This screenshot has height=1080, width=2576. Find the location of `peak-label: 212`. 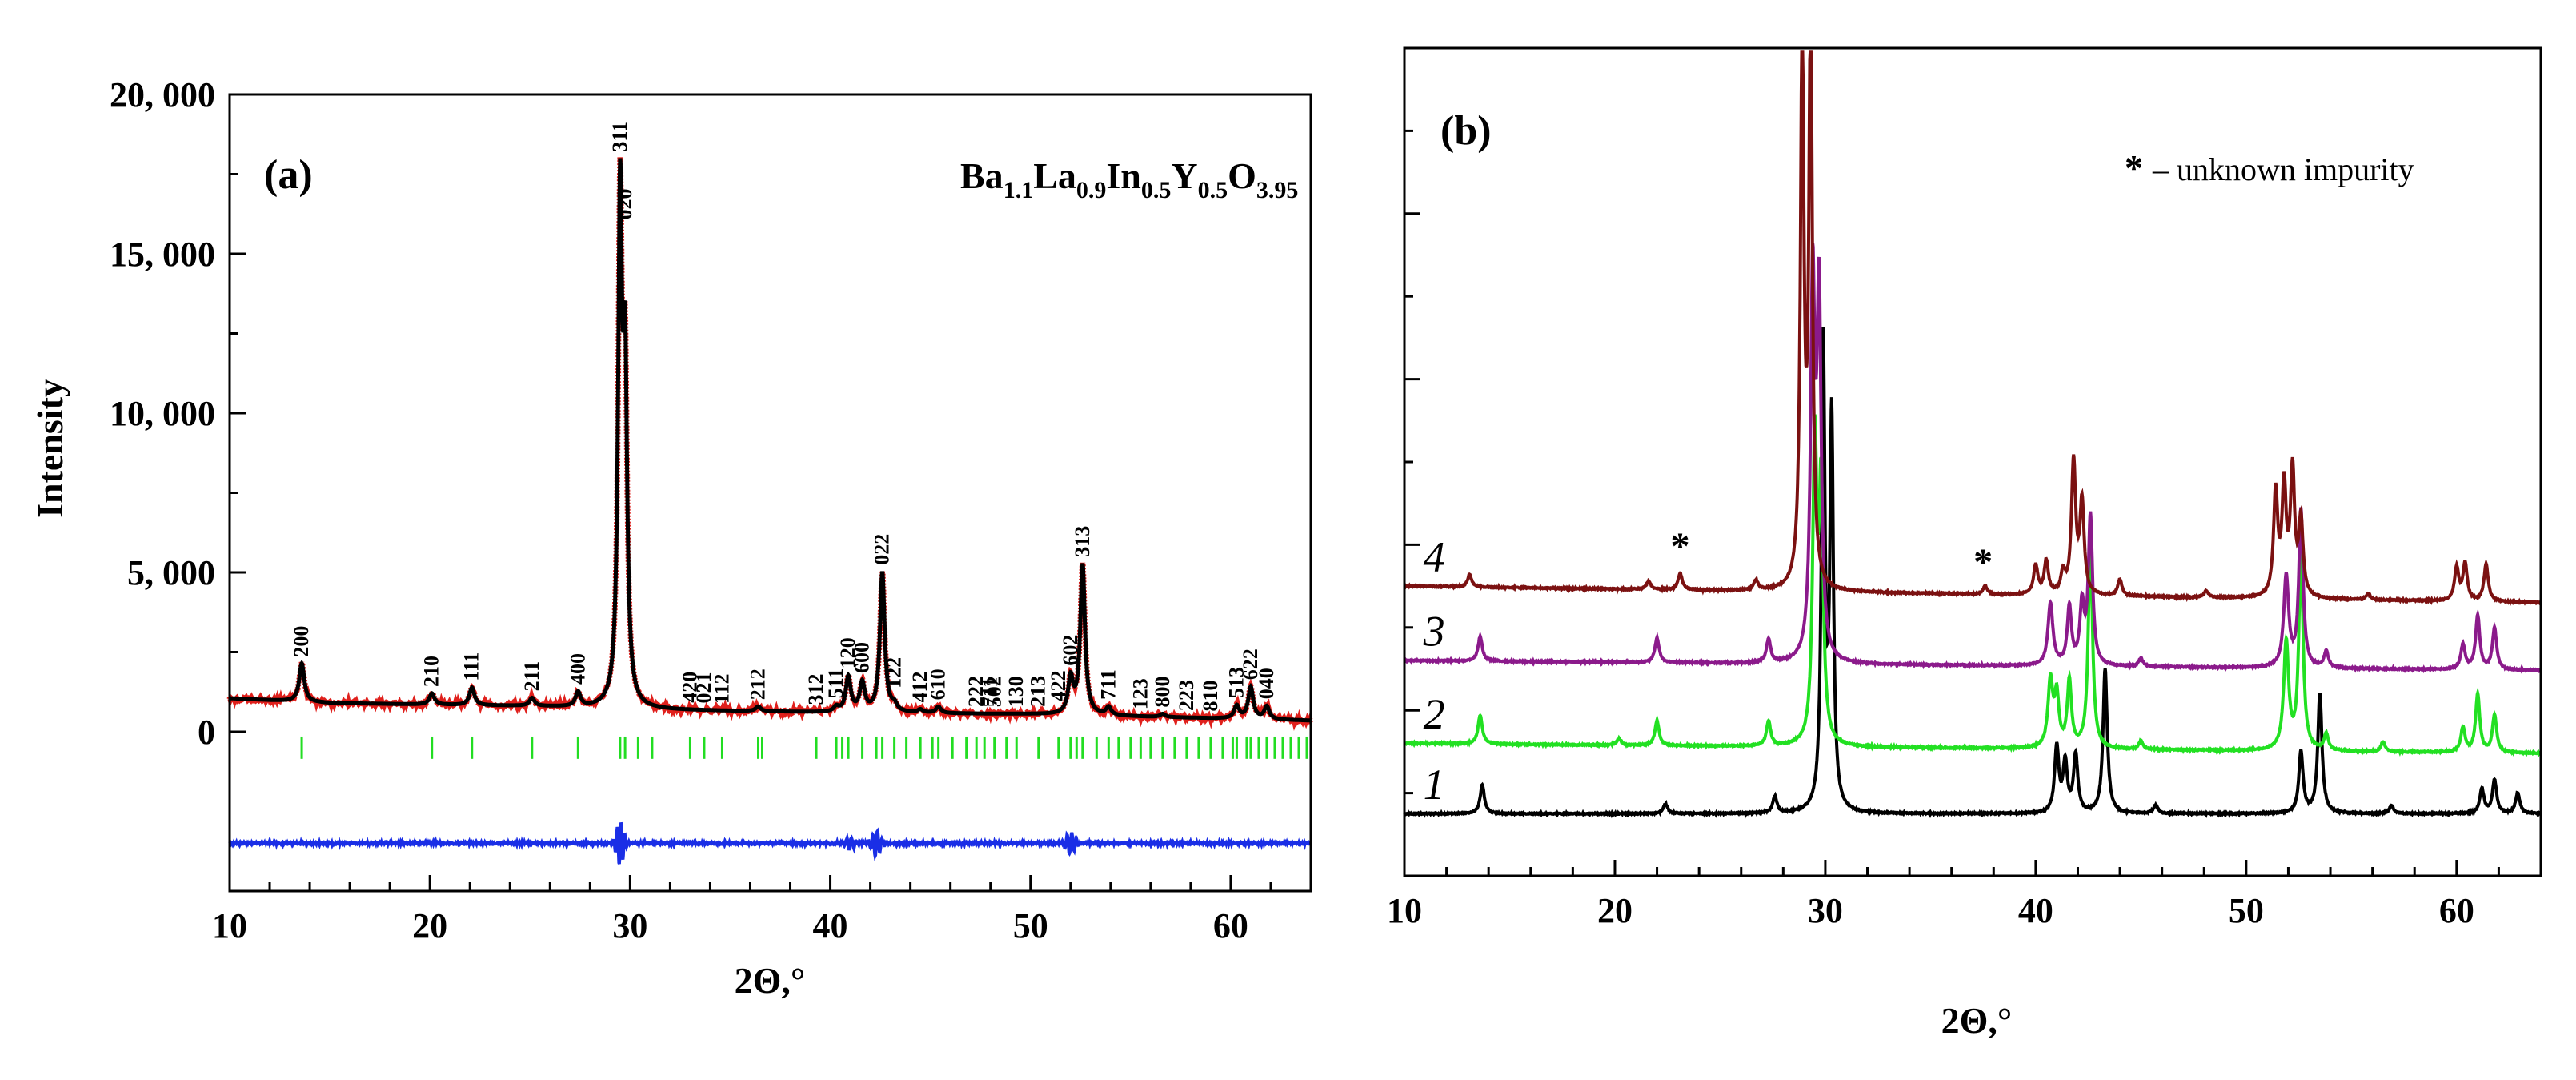

peak-label: 212 is located at coordinates (757, 684).